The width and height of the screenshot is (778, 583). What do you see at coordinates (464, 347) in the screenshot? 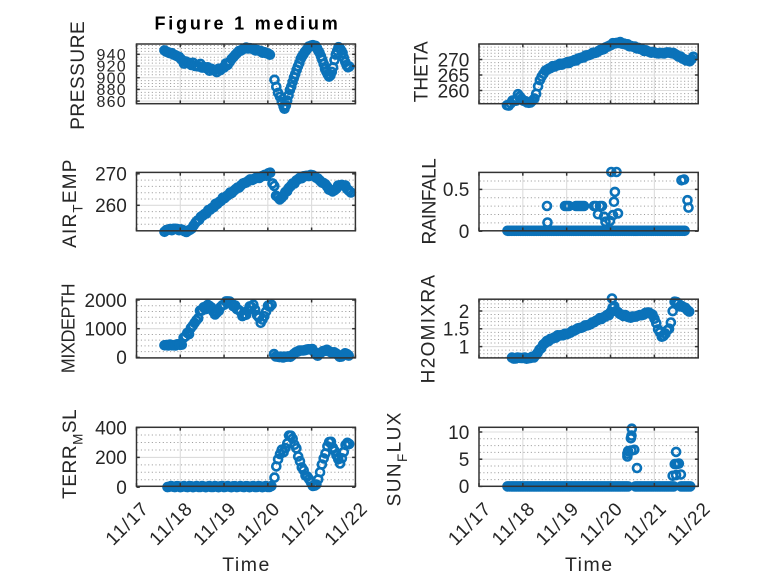
I see `svg-text: 1` at bounding box center [464, 347].